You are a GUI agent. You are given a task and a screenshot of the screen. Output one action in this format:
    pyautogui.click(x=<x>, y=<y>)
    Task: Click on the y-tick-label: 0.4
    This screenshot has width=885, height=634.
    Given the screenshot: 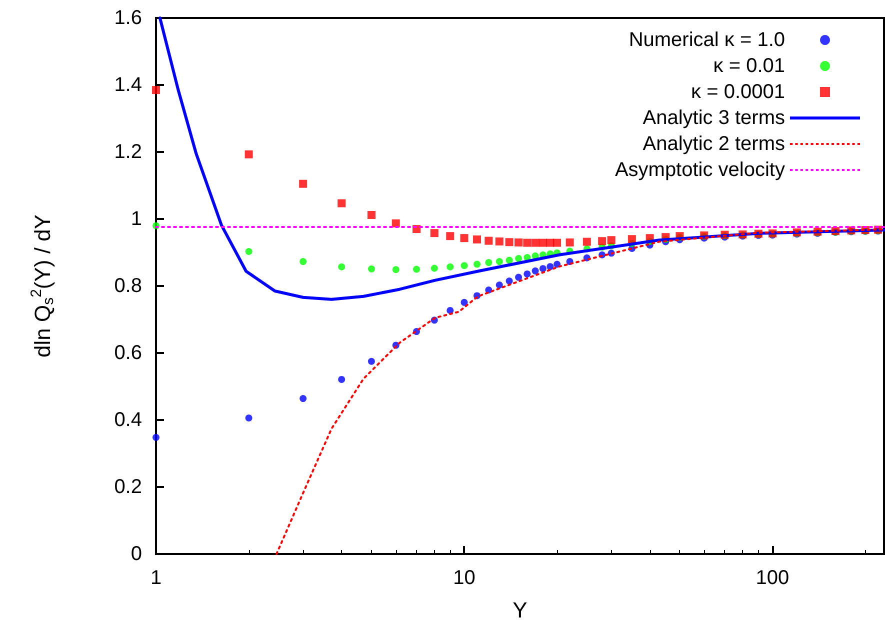 What is the action you would take?
    pyautogui.click(x=128, y=420)
    